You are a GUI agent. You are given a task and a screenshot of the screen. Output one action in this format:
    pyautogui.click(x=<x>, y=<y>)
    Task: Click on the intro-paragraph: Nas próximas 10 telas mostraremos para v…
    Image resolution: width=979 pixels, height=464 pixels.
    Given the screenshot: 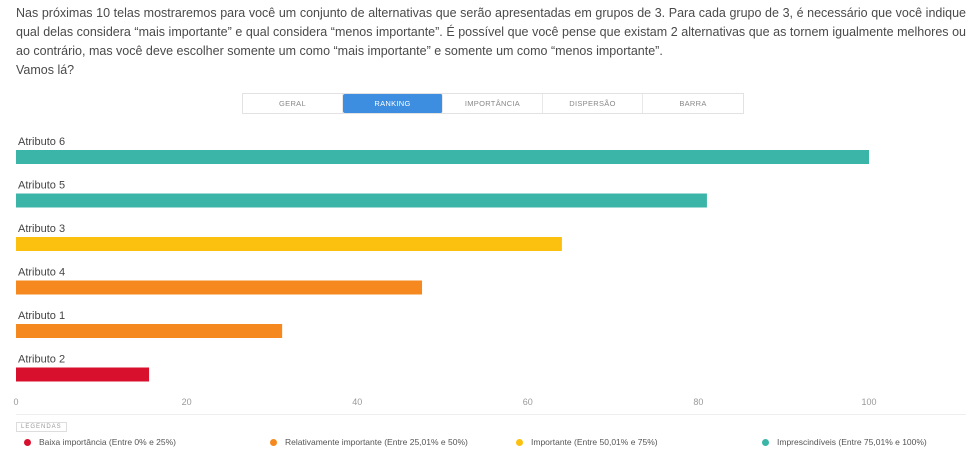 What is the action you would take?
    pyautogui.click(x=491, y=32)
    